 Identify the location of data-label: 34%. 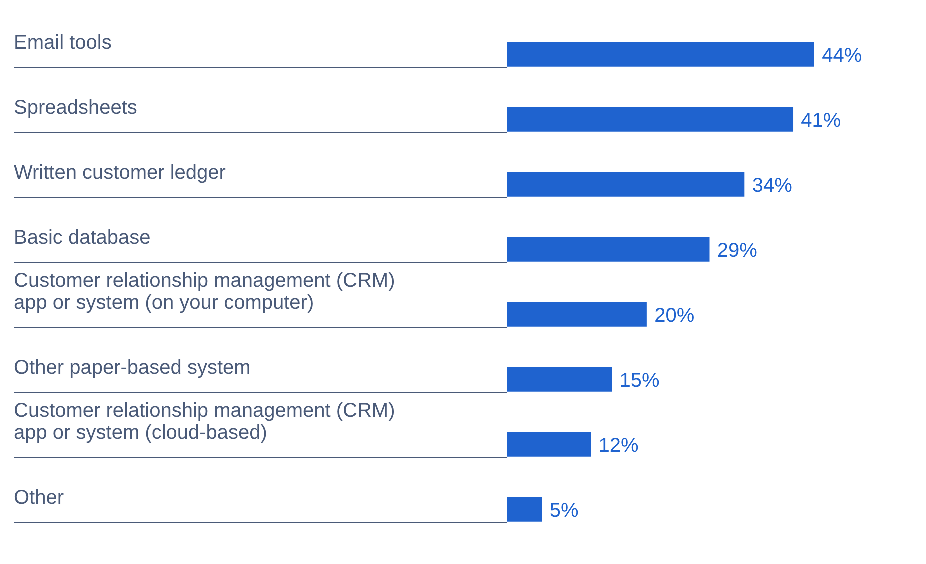
(772, 186).